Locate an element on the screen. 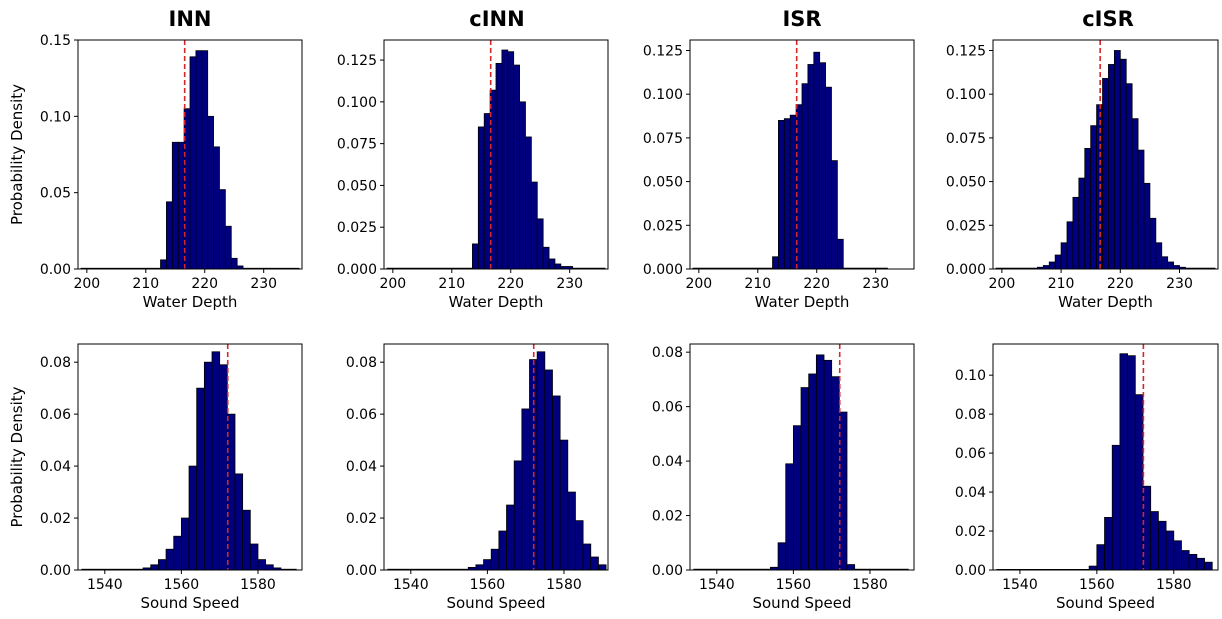  x-tick-label: 210 is located at coordinates (757, 284).